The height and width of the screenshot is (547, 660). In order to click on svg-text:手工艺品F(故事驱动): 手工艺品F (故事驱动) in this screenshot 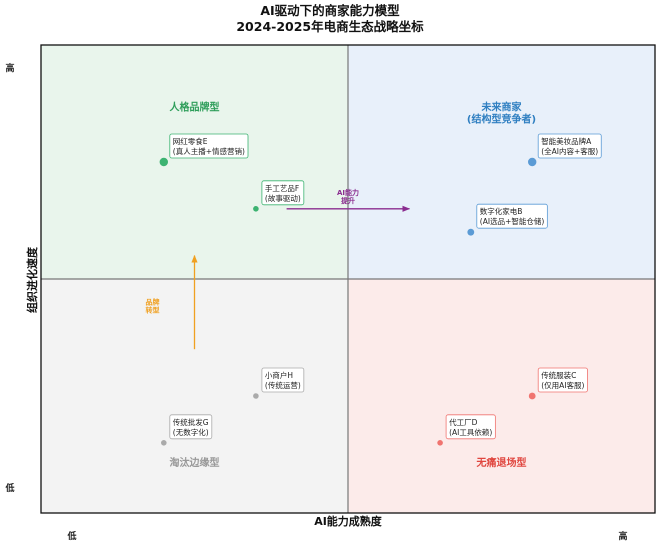, I will do `click(283, 193)`.